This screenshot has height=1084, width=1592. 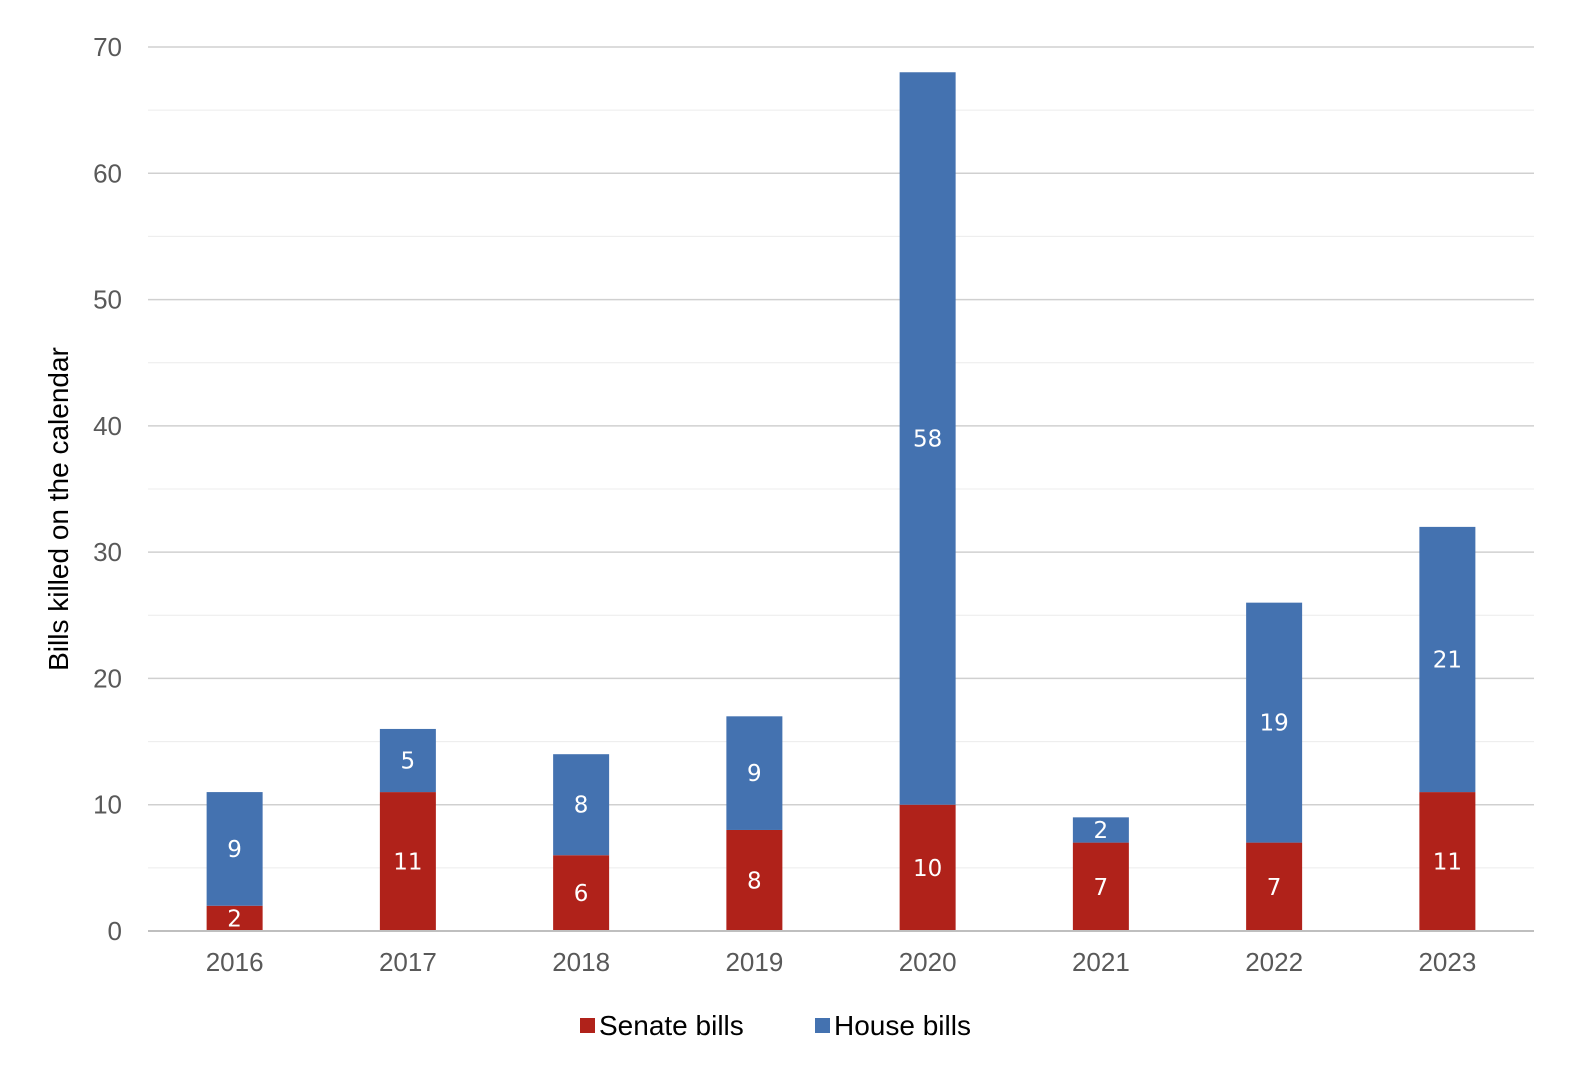 I want to click on data-label-senate-2018: 6, so click(x=581, y=894).